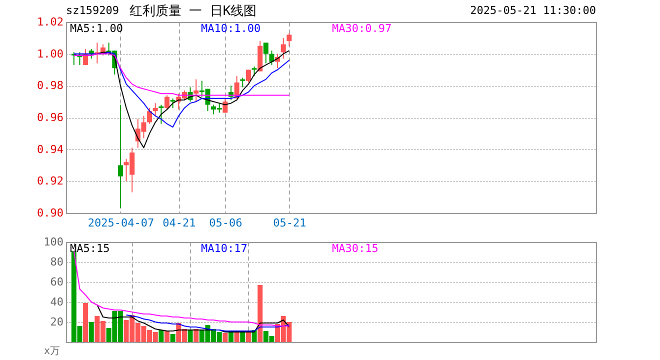  I want to click on y-tick-label: 1.02, so click(50, 22).